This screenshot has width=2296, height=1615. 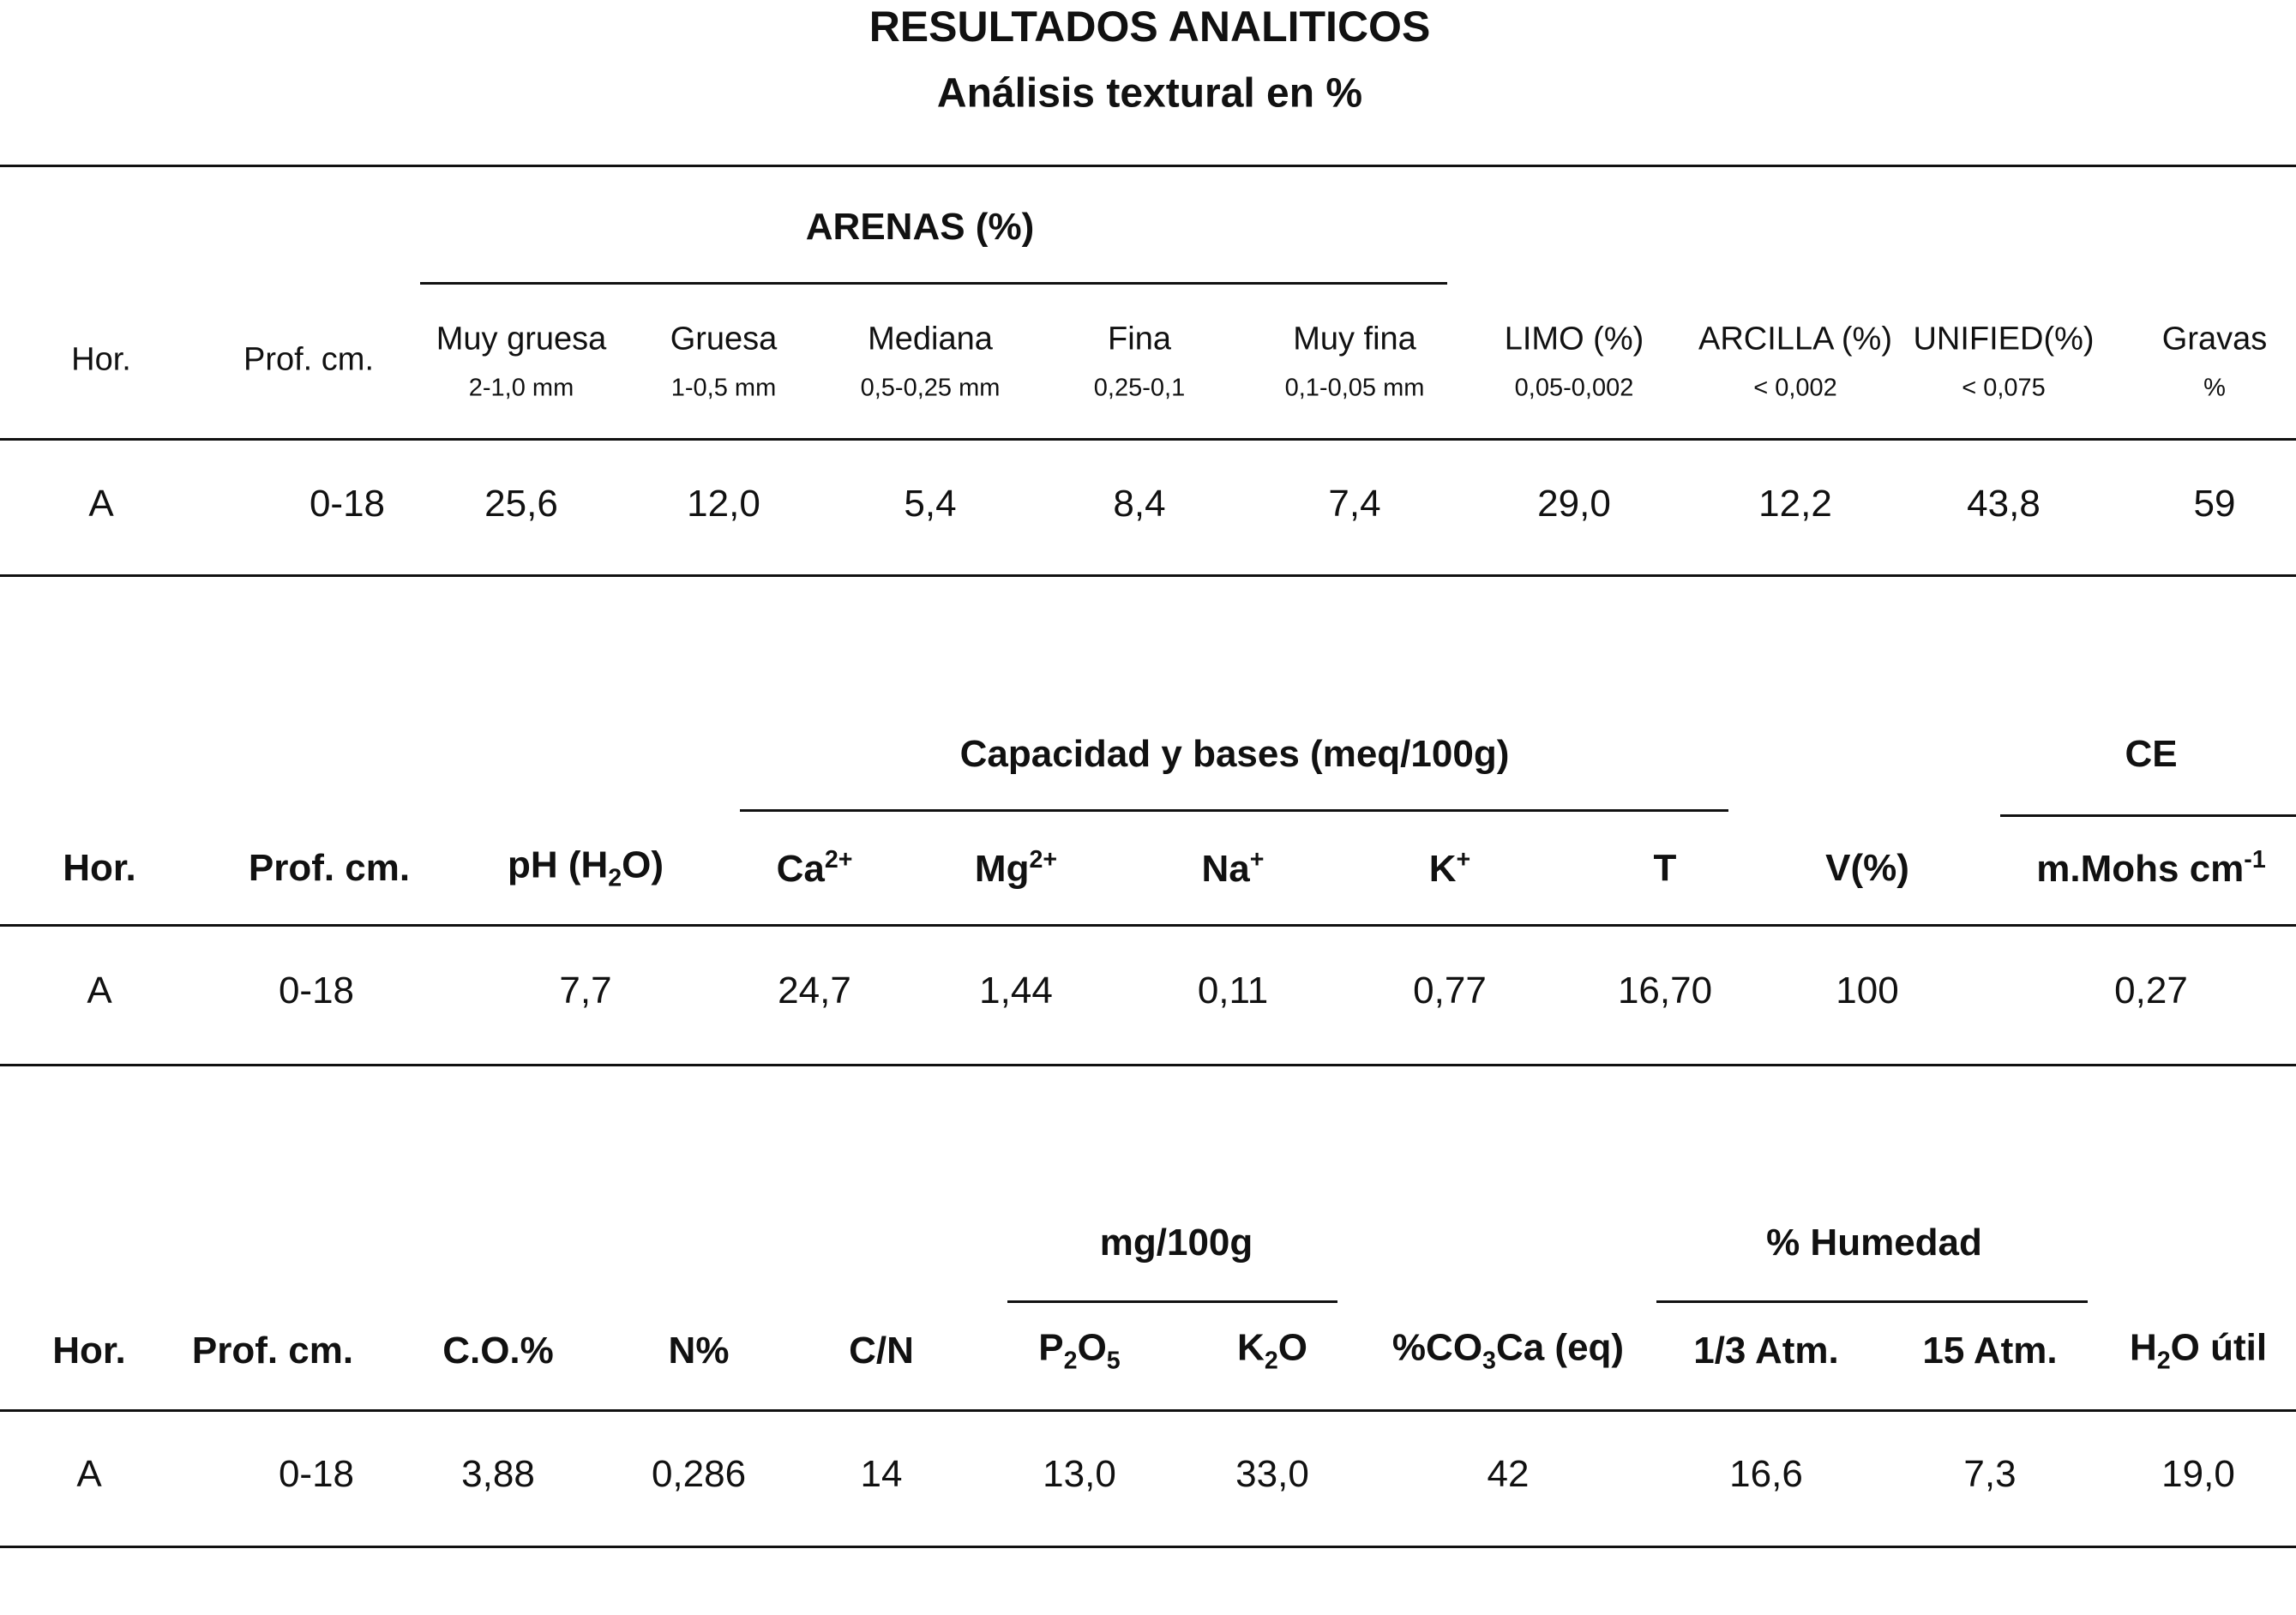 What do you see at coordinates (1508, 1350) in the screenshot?
I see `col-header-co3ca: %CO3Ca (eq)` at bounding box center [1508, 1350].